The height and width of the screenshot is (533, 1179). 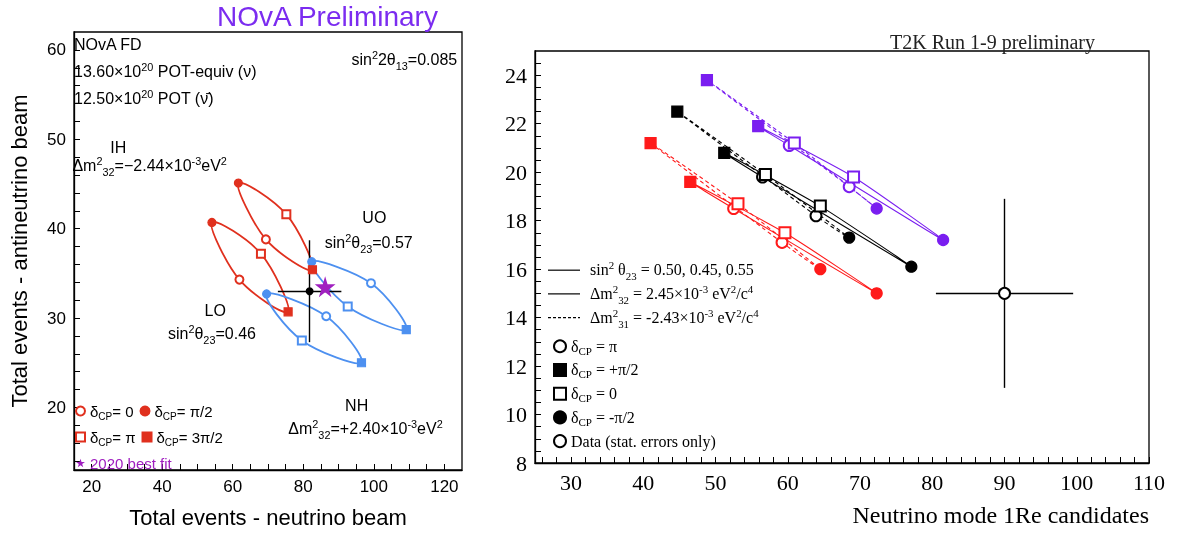 I want to click on y-tick-label: 18, so click(x=516, y=221).